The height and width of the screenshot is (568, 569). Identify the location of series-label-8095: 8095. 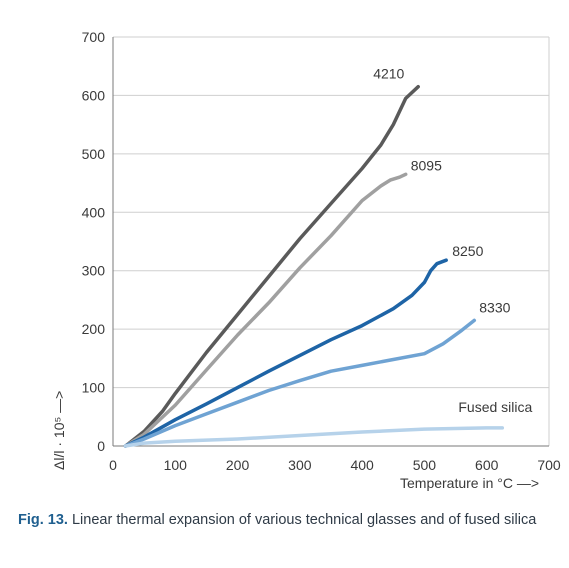
(426, 165).